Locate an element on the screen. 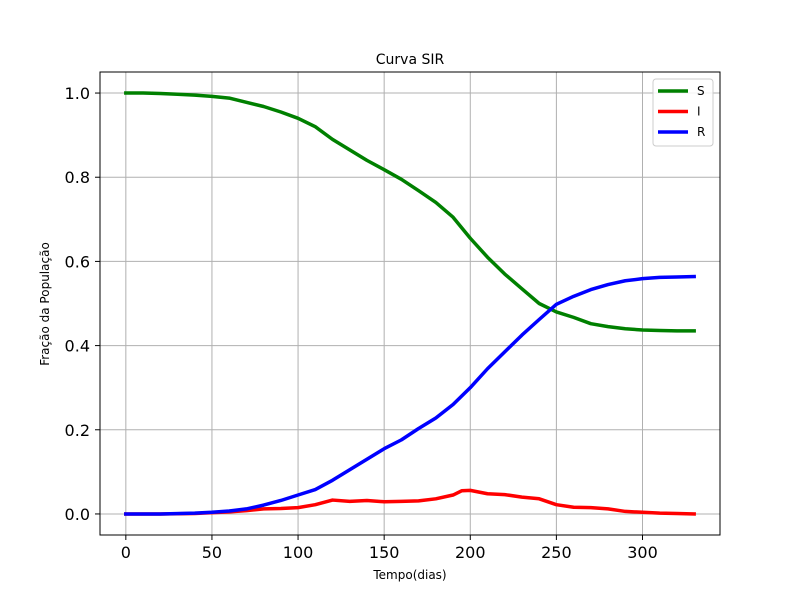 The height and width of the screenshot is (600, 800). x-axis-ticks: 0 50 100 150 200 250 300 is located at coordinates (389, 548).